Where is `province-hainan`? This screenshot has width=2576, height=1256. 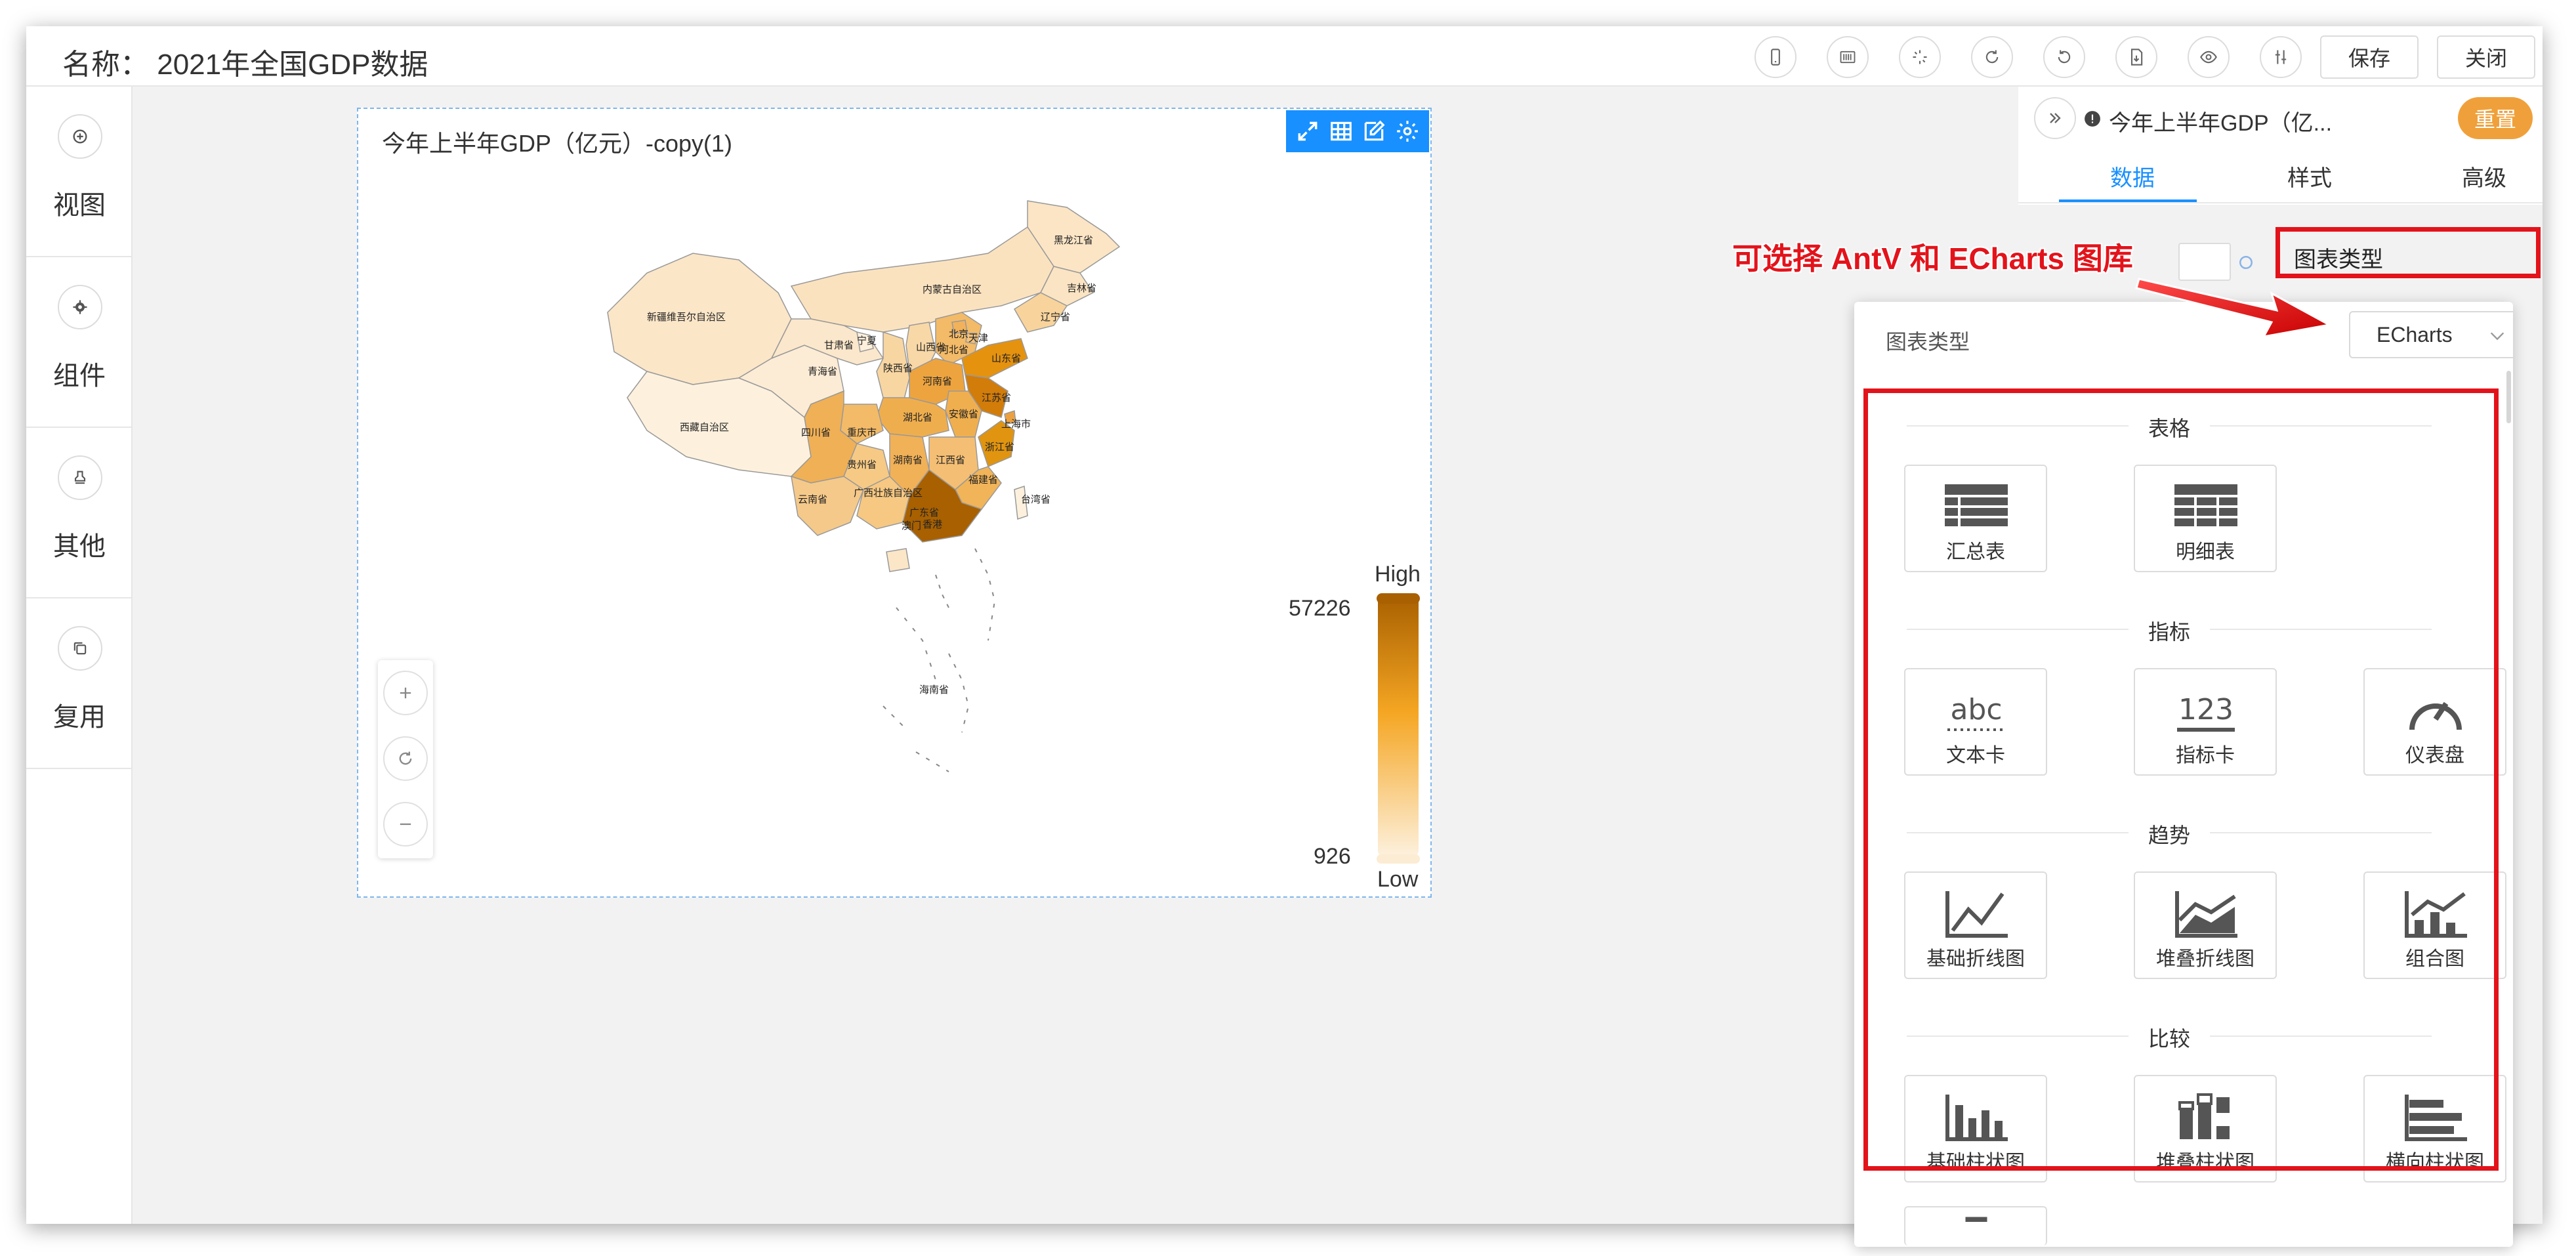
province-hainan is located at coordinates (898, 560).